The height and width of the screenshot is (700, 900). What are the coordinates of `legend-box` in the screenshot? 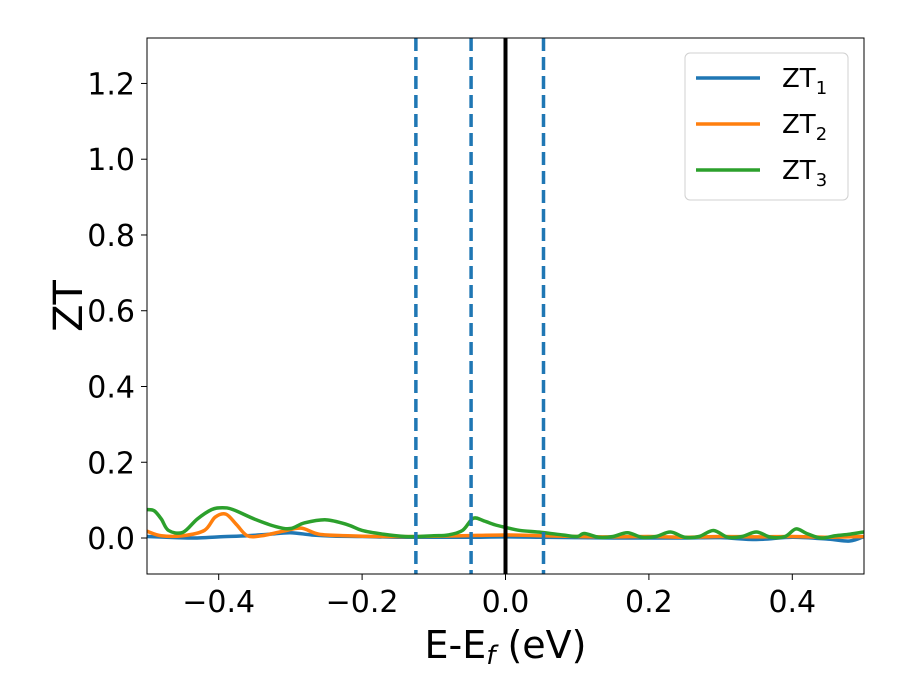 It's located at (766, 126).